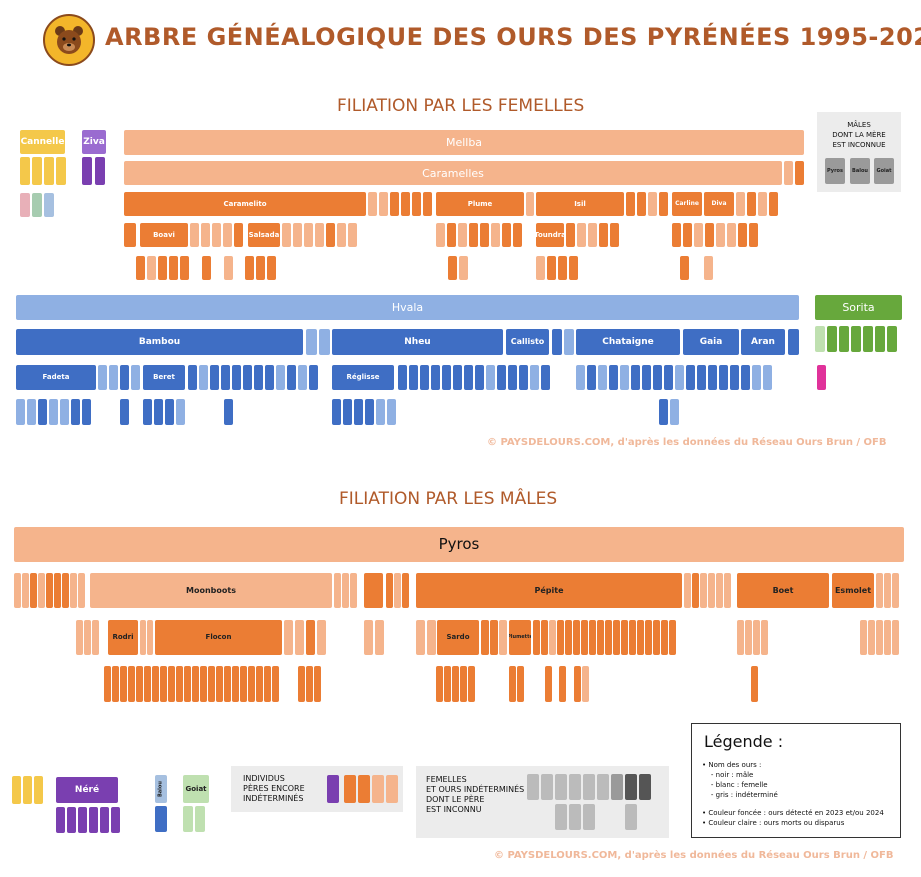 This screenshot has width=921, height=877. I want to click on bear-salsada: Salsada, so click(264, 235).